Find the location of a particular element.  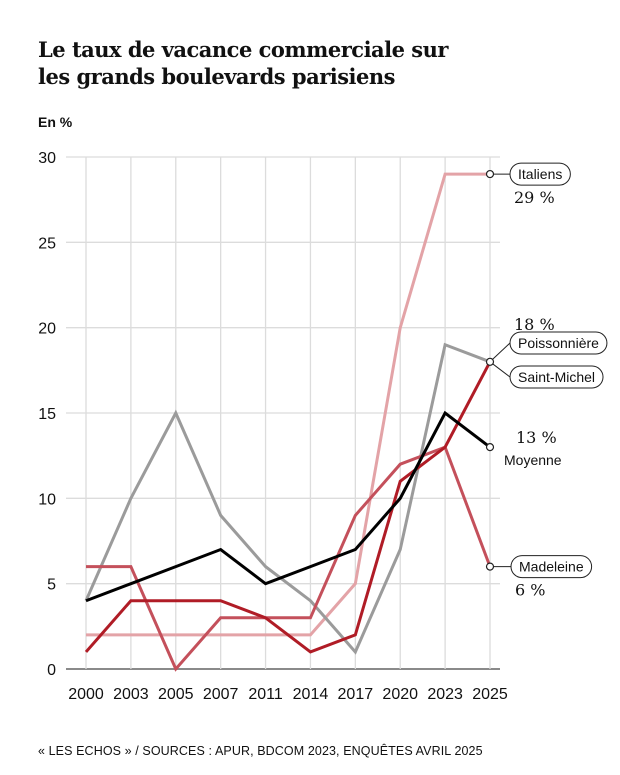

y-tick-label: 10 is located at coordinates (47, 499).